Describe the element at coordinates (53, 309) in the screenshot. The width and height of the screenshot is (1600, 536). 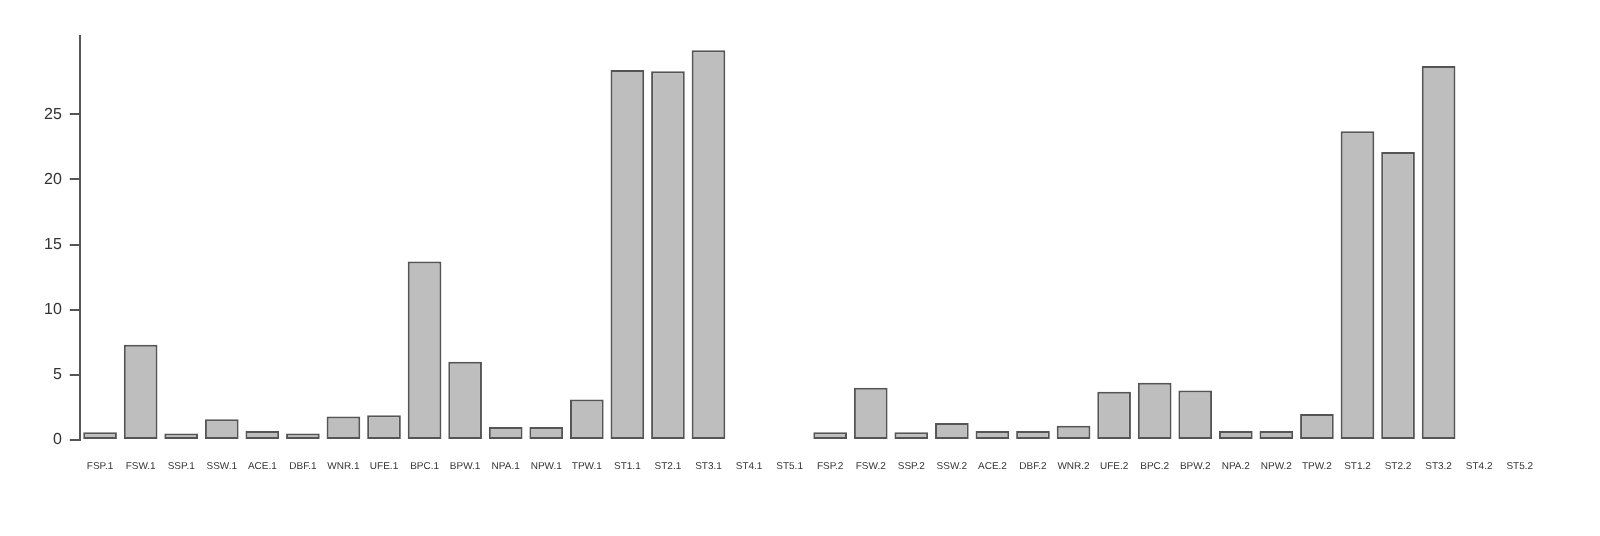
I see `y-tick-label: 10` at that location.